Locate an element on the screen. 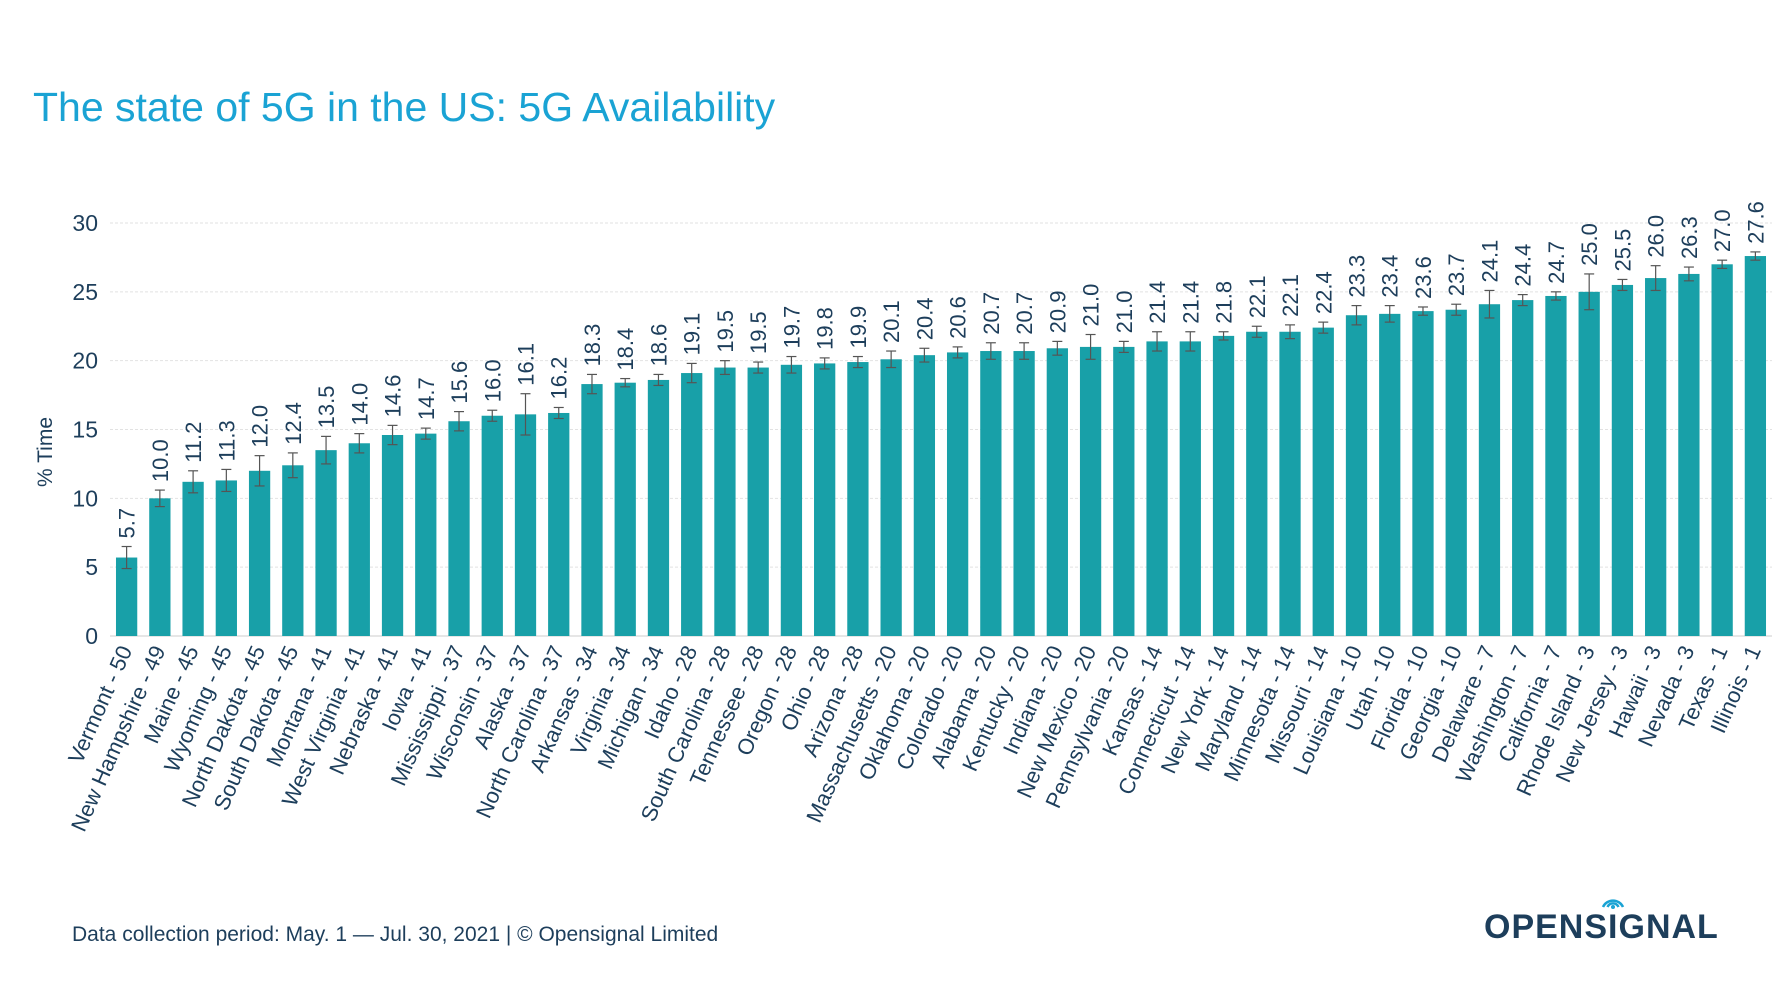 Image resolution: width=1788 pixels, height=1006 pixels. logo-text-end: GNAL is located at coordinates (1668, 927).